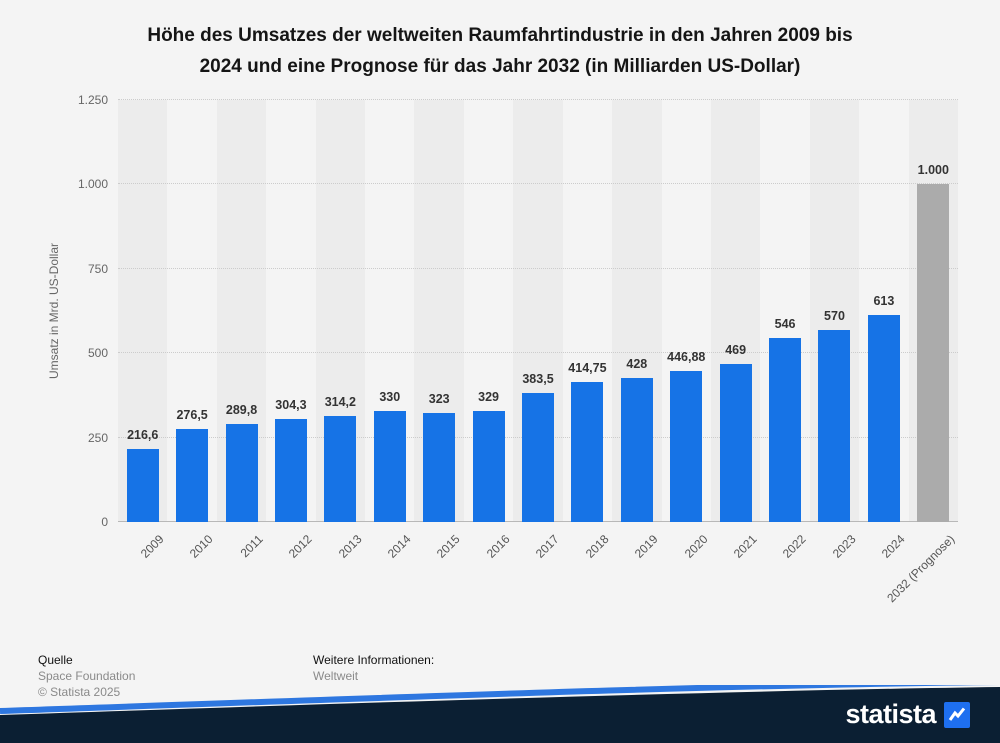 Image resolution: width=1000 pixels, height=743 pixels. I want to click on x-tick-label-2015: 2015, so click(449, 546).